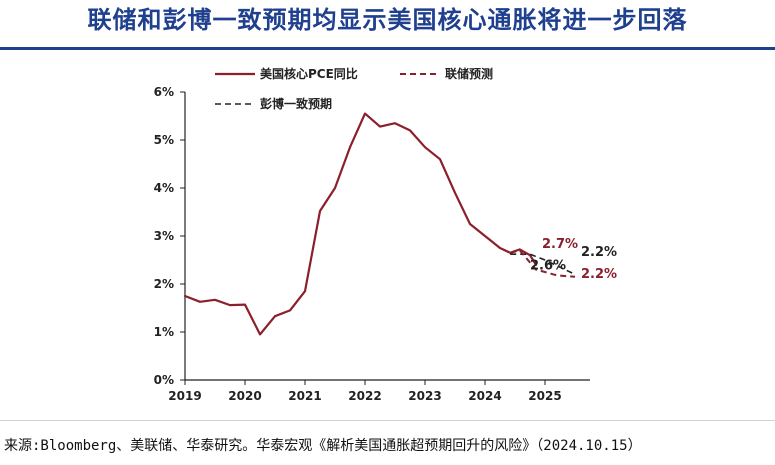  I want to click on chart-title: 联储和彭博一致预期均显示美国核心通胀将进一步回落, so click(387, 20).